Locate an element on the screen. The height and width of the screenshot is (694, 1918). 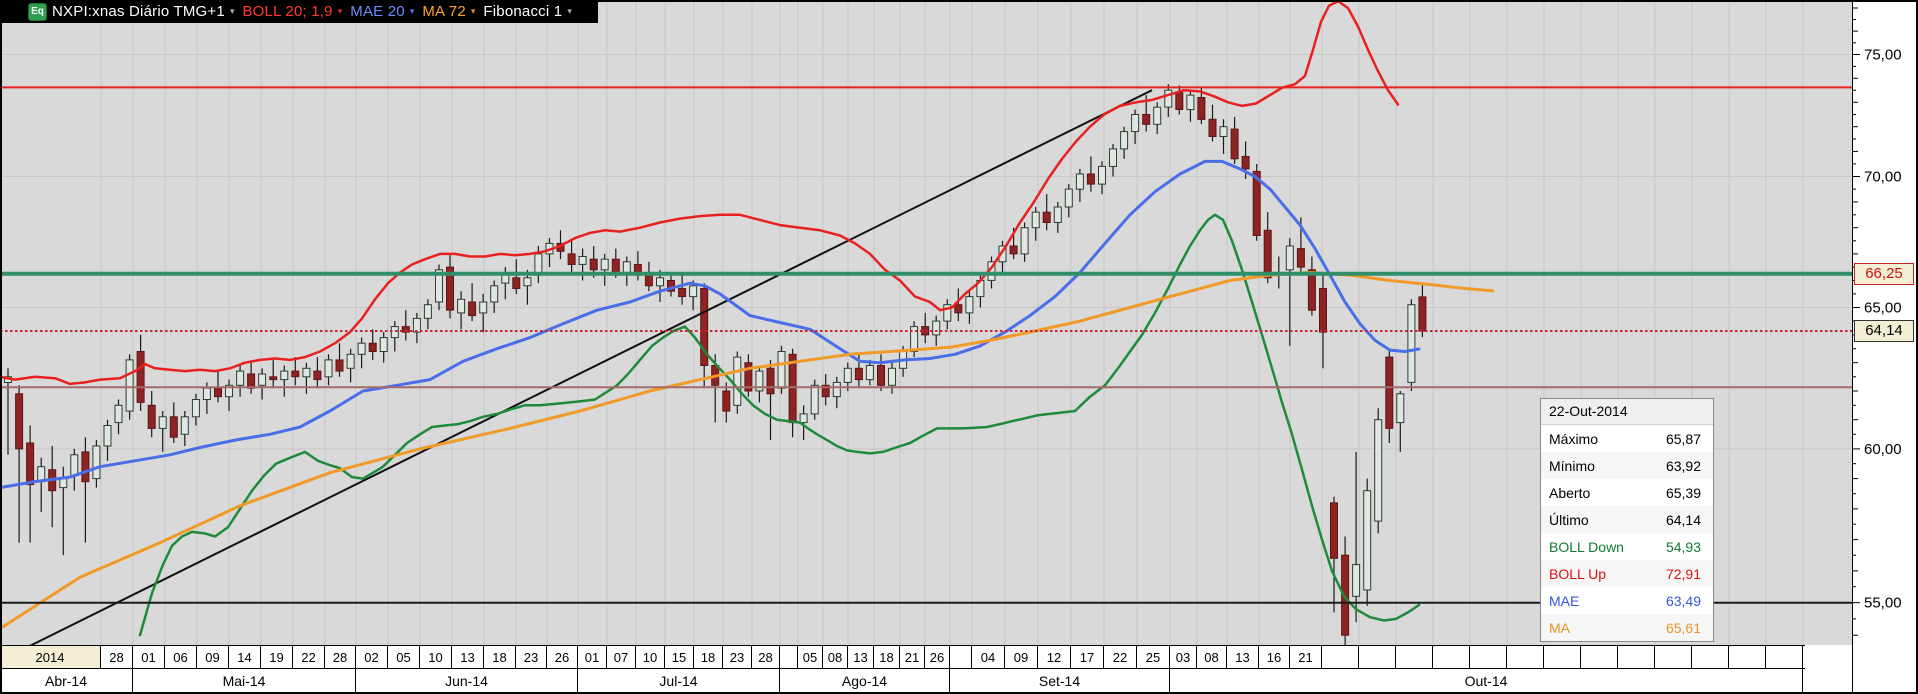
date-cell-06: 06 is located at coordinates (181, 657).